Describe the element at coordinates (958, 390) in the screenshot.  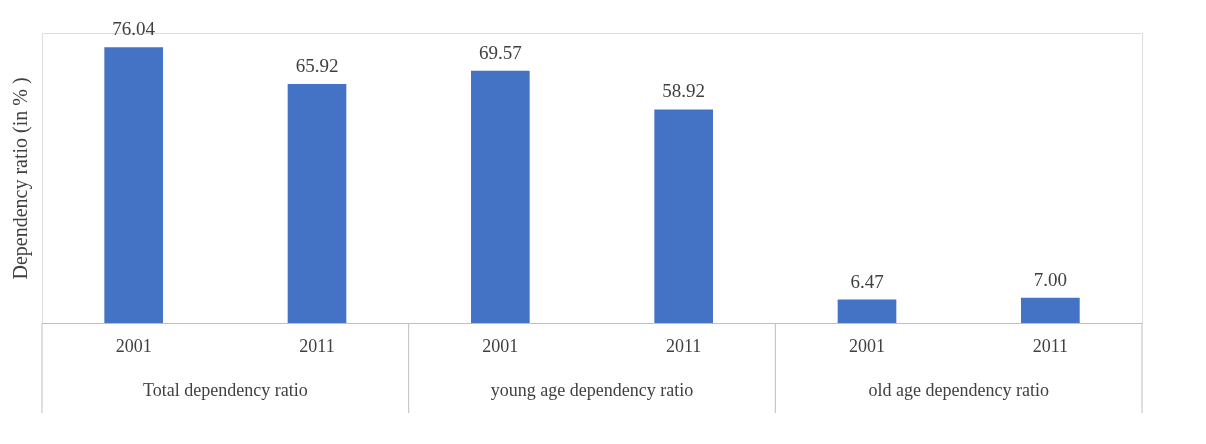
I see `text: old age dependency ratio` at that location.